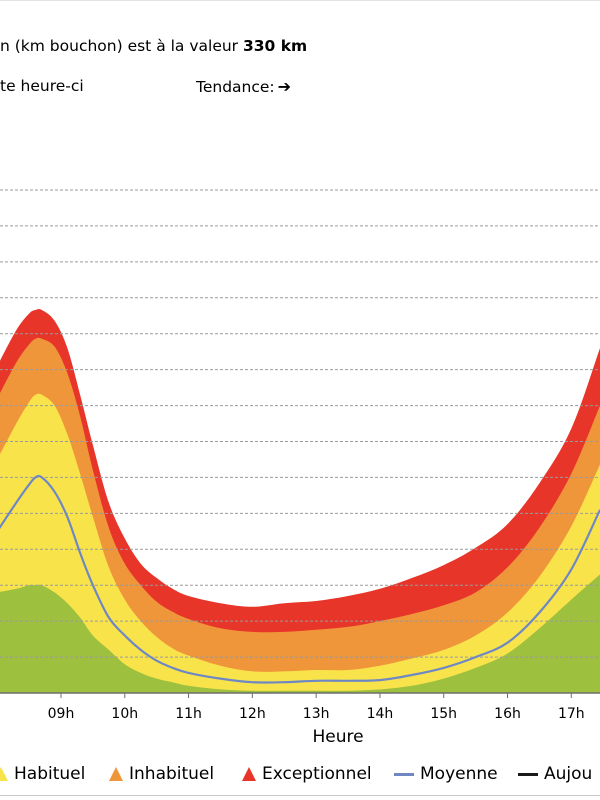 The height and width of the screenshot is (800, 600). Describe the element at coordinates (235, 87) in the screenshot. I see `trend-label: Tendance:` at that location.